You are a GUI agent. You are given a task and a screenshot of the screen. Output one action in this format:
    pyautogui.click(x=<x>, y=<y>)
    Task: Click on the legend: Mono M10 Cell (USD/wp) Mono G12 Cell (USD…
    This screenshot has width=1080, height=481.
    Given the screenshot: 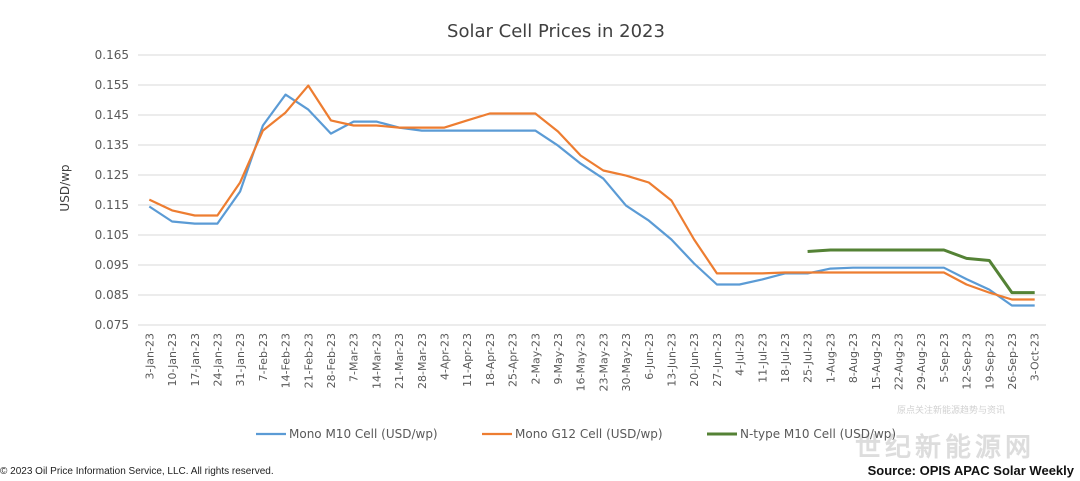 What is the action you would take?
    pyautogui.click(x=576, y=434)
    